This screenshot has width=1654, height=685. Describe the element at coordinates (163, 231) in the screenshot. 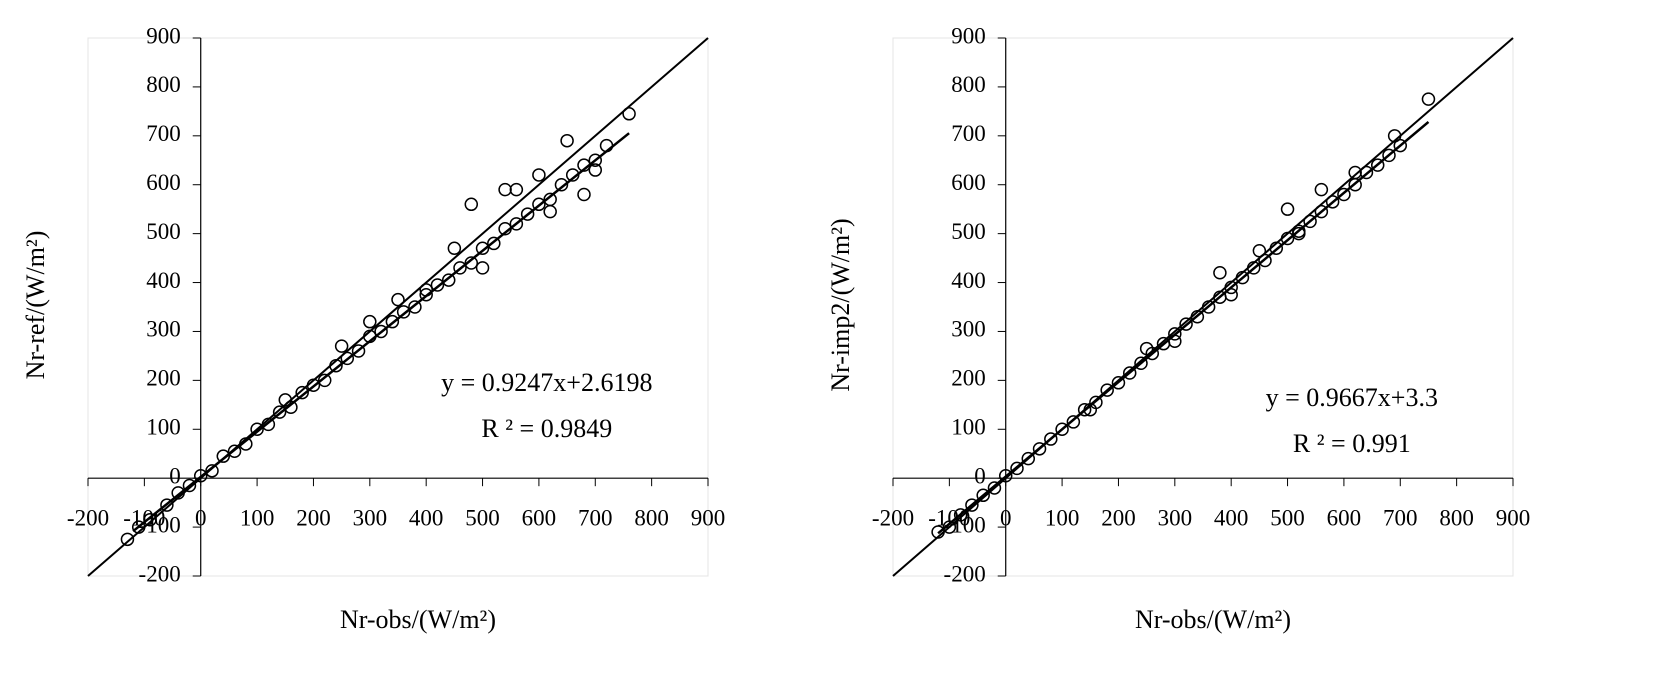

I see `y-tick-label: 500` at that location.